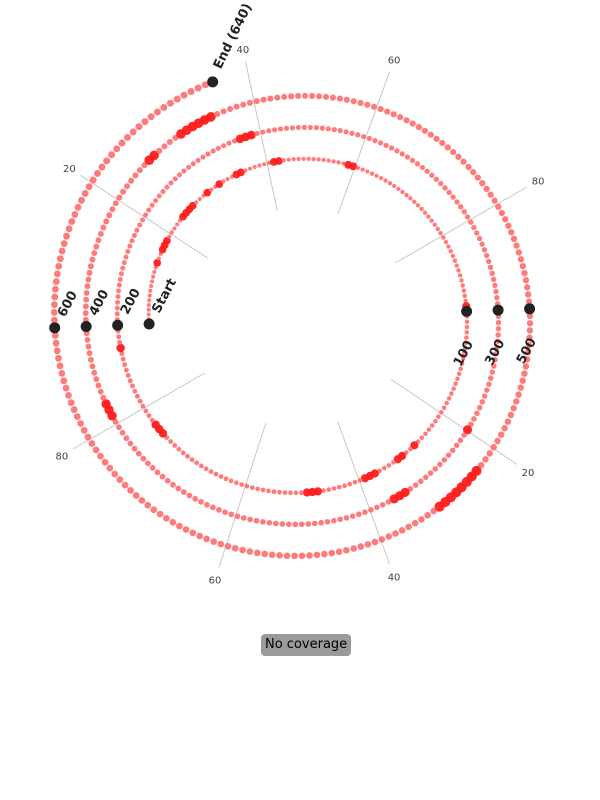  I want to click on grid-spoke, so click(454, 422).